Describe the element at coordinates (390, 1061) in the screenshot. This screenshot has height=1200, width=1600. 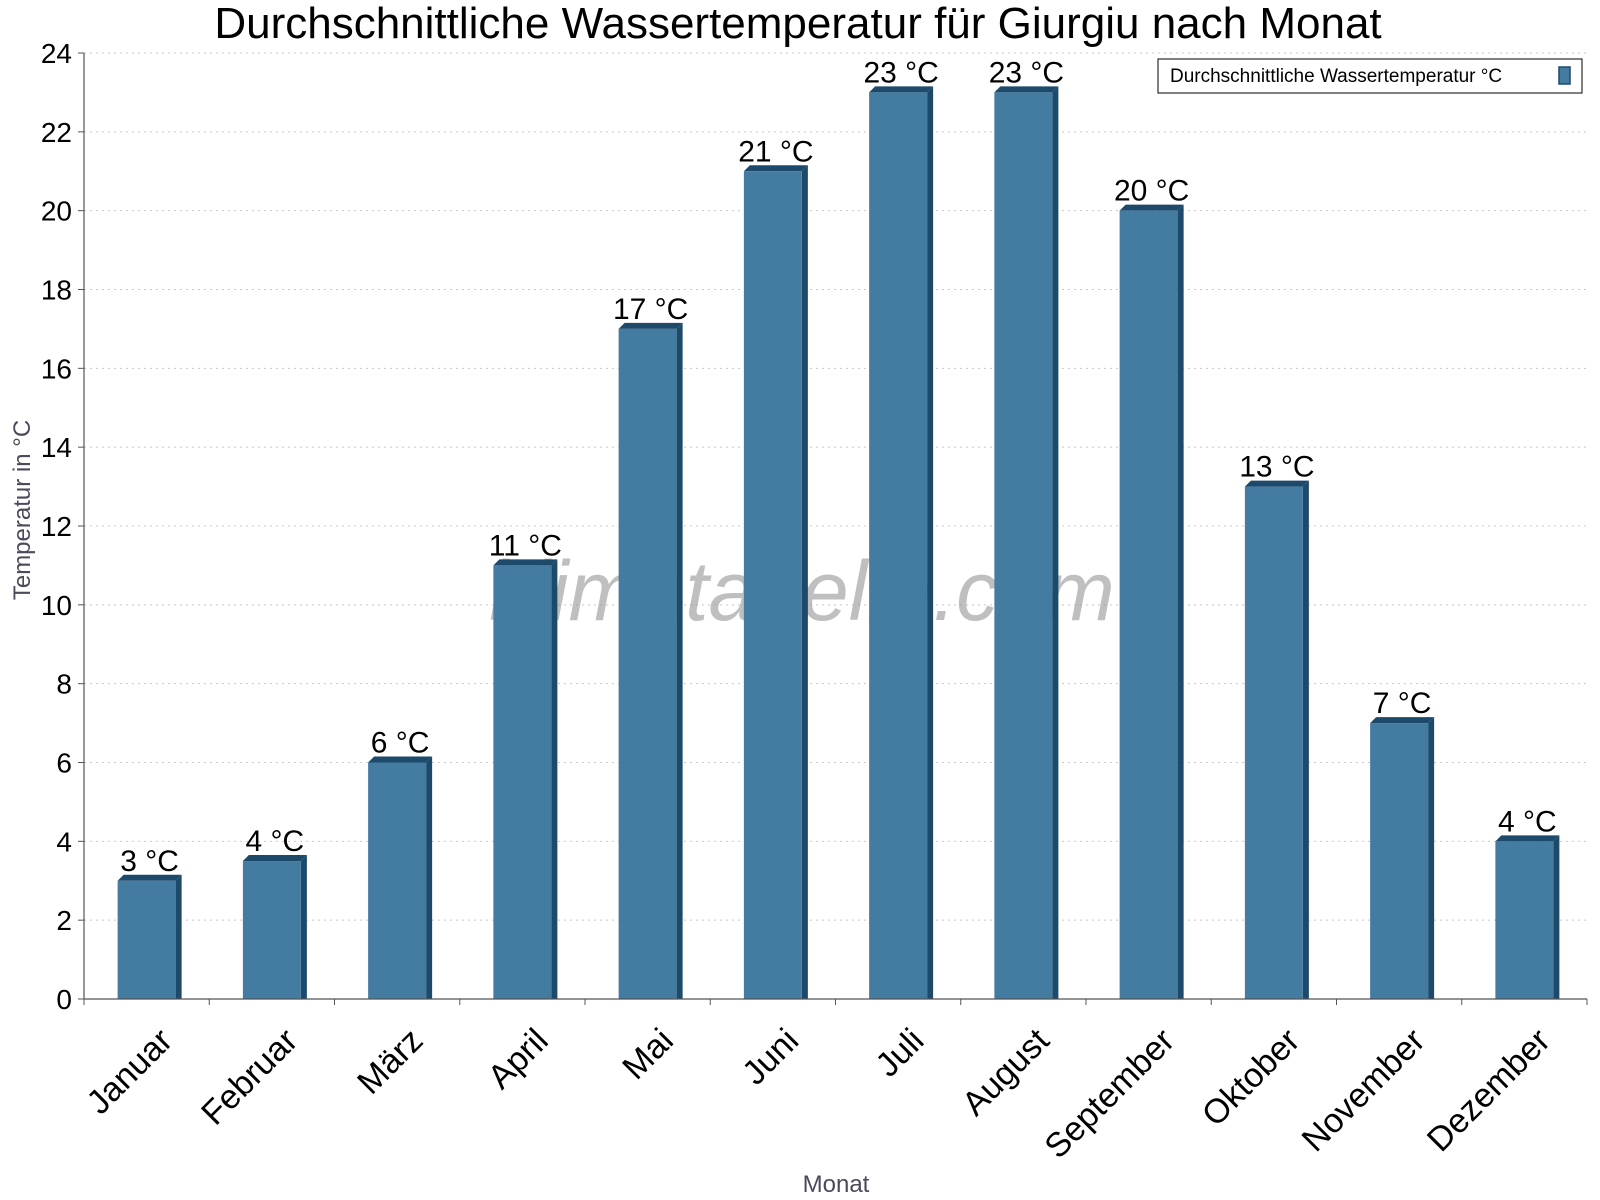
I see `x-tick-label: März` at that location.